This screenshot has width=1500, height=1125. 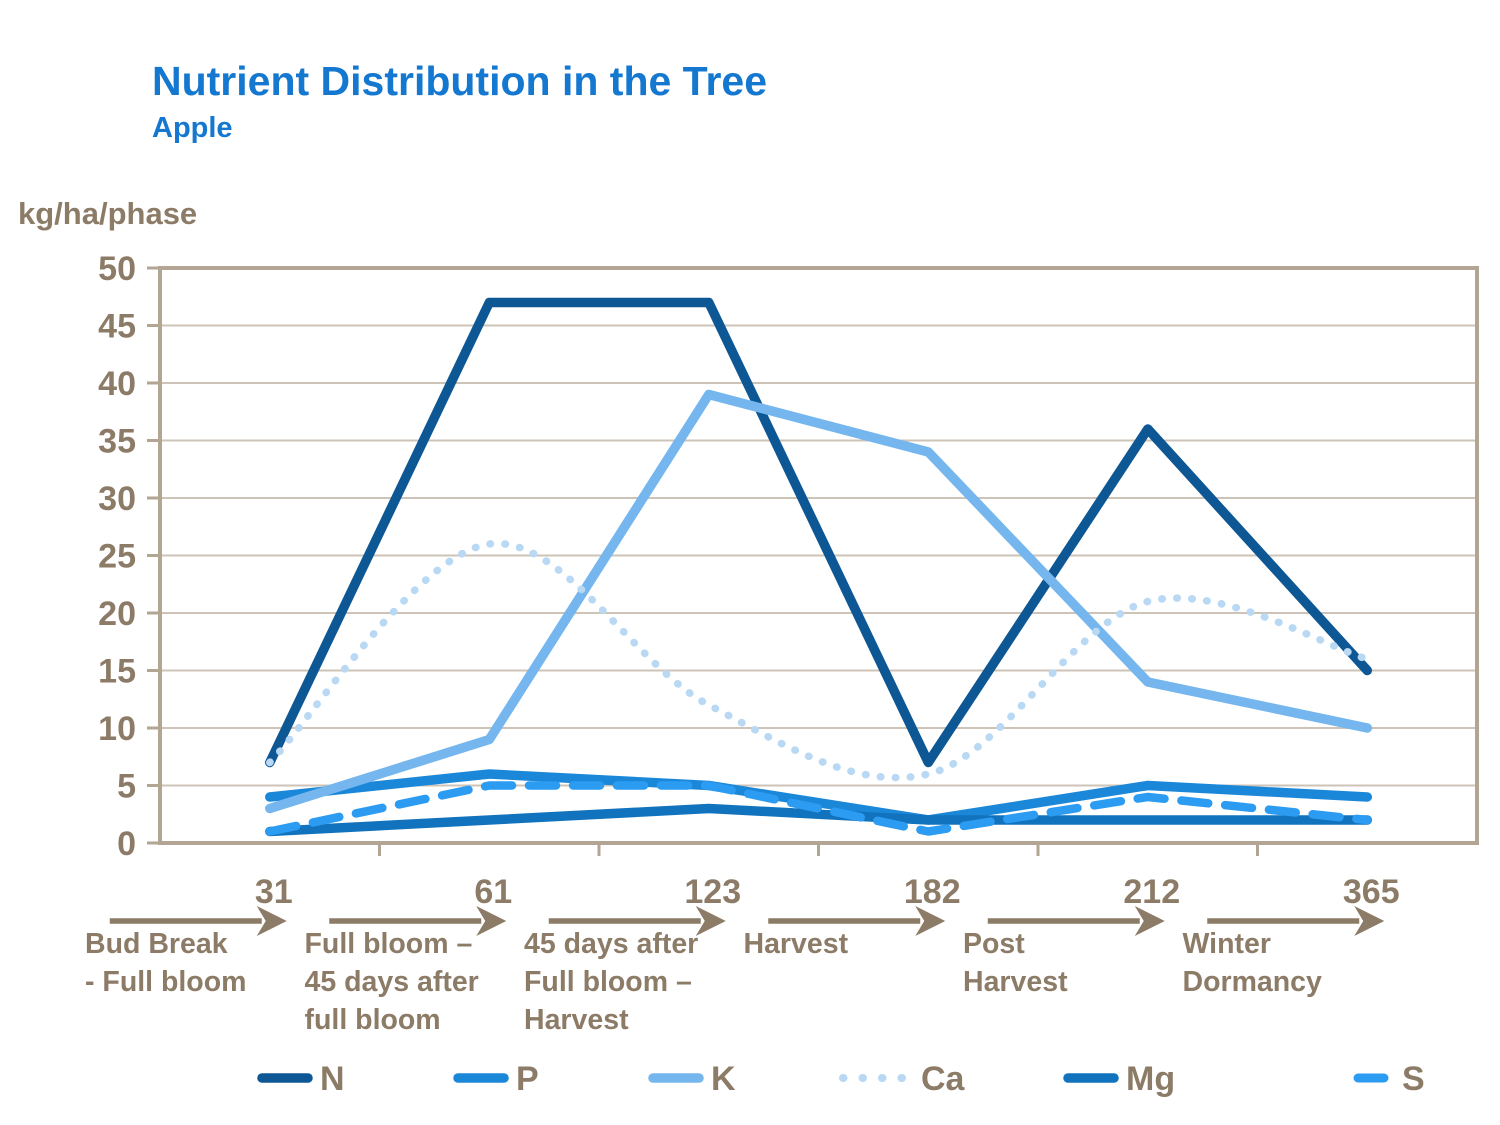 What do you see at coordinates (117, 557) in the screenshot?
I see `y-tick-label: 25` at bounding box center [117, 557].